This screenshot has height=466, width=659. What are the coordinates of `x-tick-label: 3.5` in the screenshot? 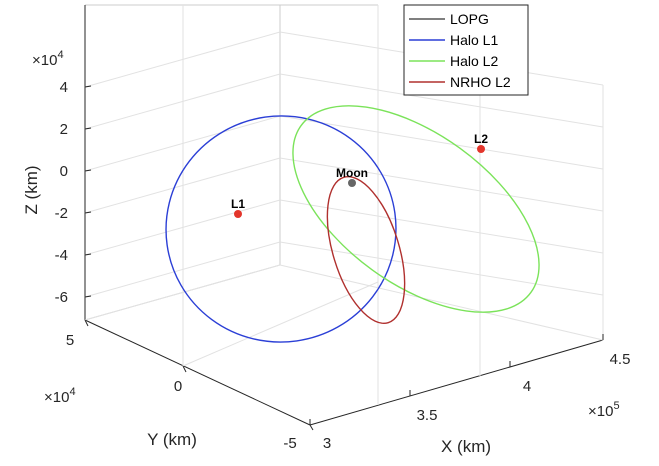 It's located at (427, 415).